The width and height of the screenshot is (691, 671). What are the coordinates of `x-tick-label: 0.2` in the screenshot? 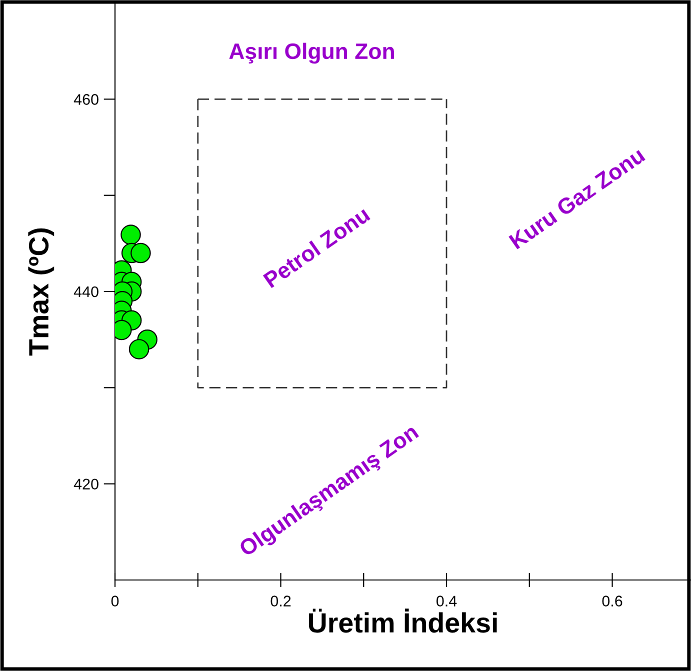 It's located at (280, 601).